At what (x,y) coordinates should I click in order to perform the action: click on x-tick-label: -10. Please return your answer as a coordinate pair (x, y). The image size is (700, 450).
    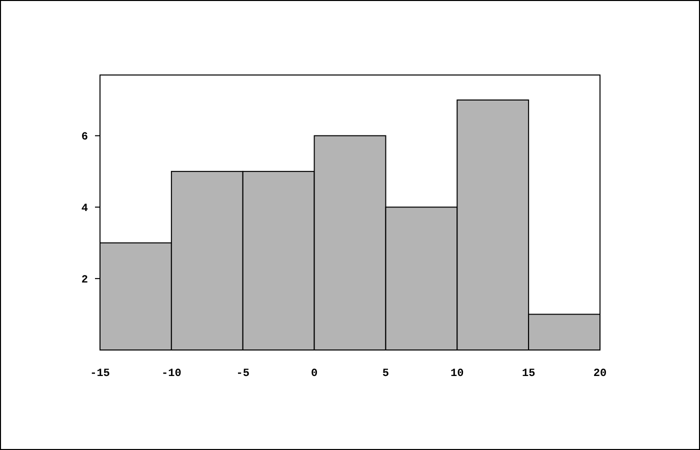
    Looking at the image, I should click on (172, 374).